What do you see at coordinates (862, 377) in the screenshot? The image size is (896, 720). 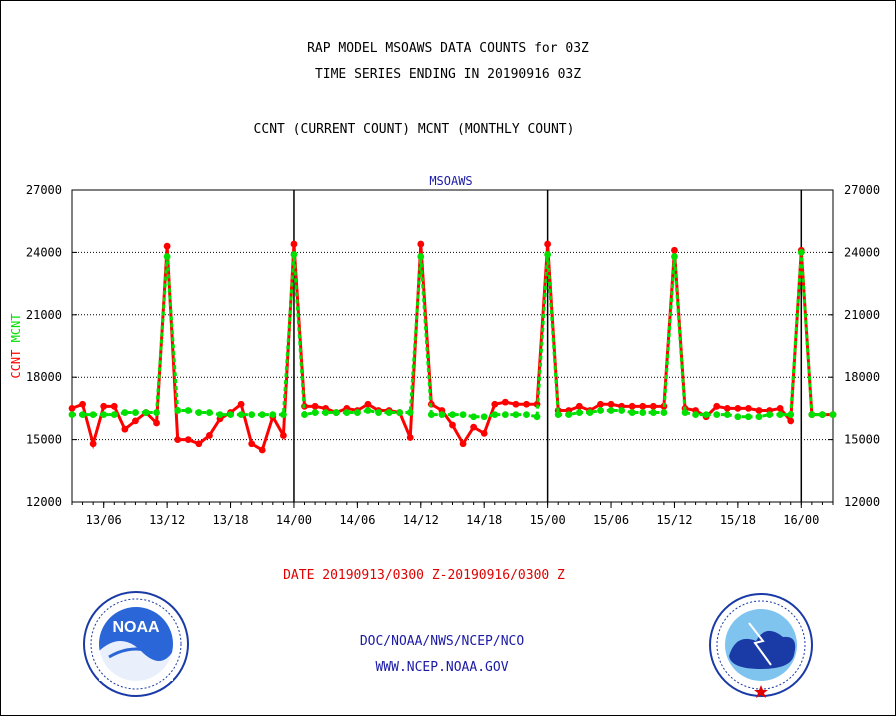 I see `y-tick-label-right: 18000` at bounding box center [862, 377].